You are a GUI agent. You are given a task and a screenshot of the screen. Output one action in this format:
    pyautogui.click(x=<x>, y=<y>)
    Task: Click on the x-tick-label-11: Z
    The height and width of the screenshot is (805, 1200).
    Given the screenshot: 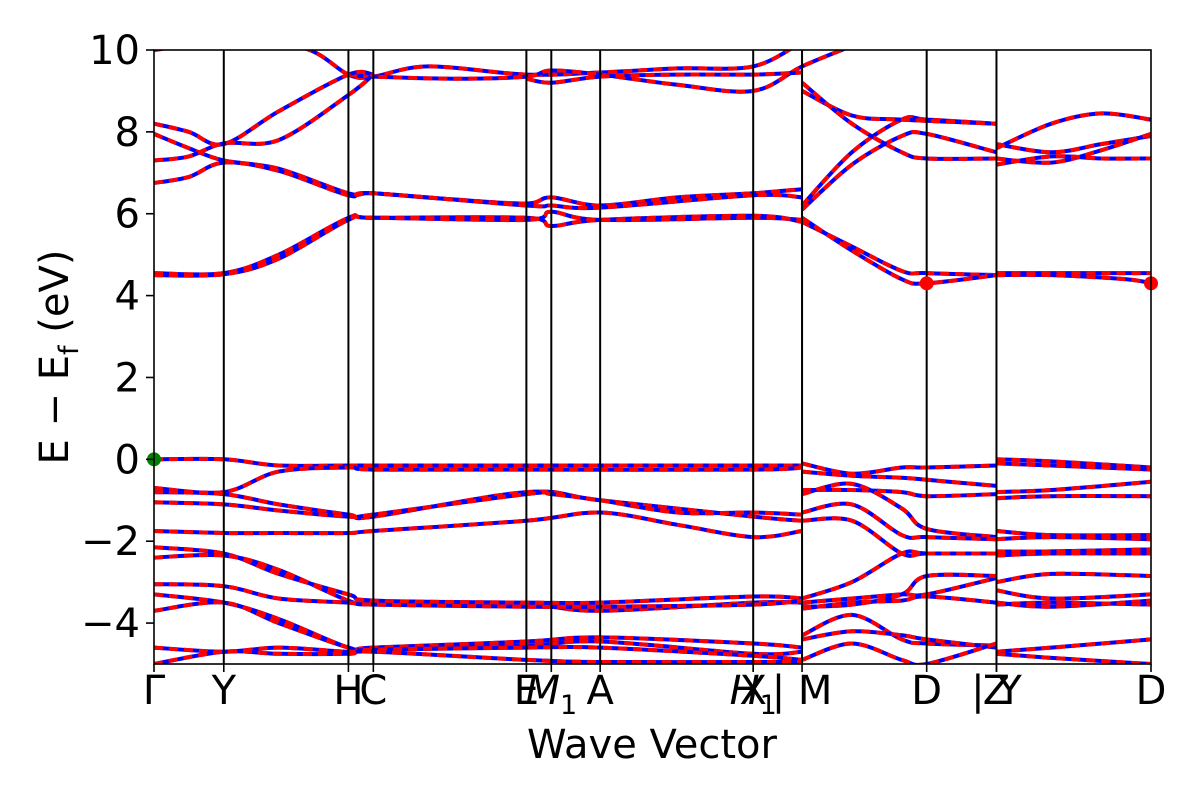 What is the action you would take?
    pyautogui.click(x=996, y=691)
    